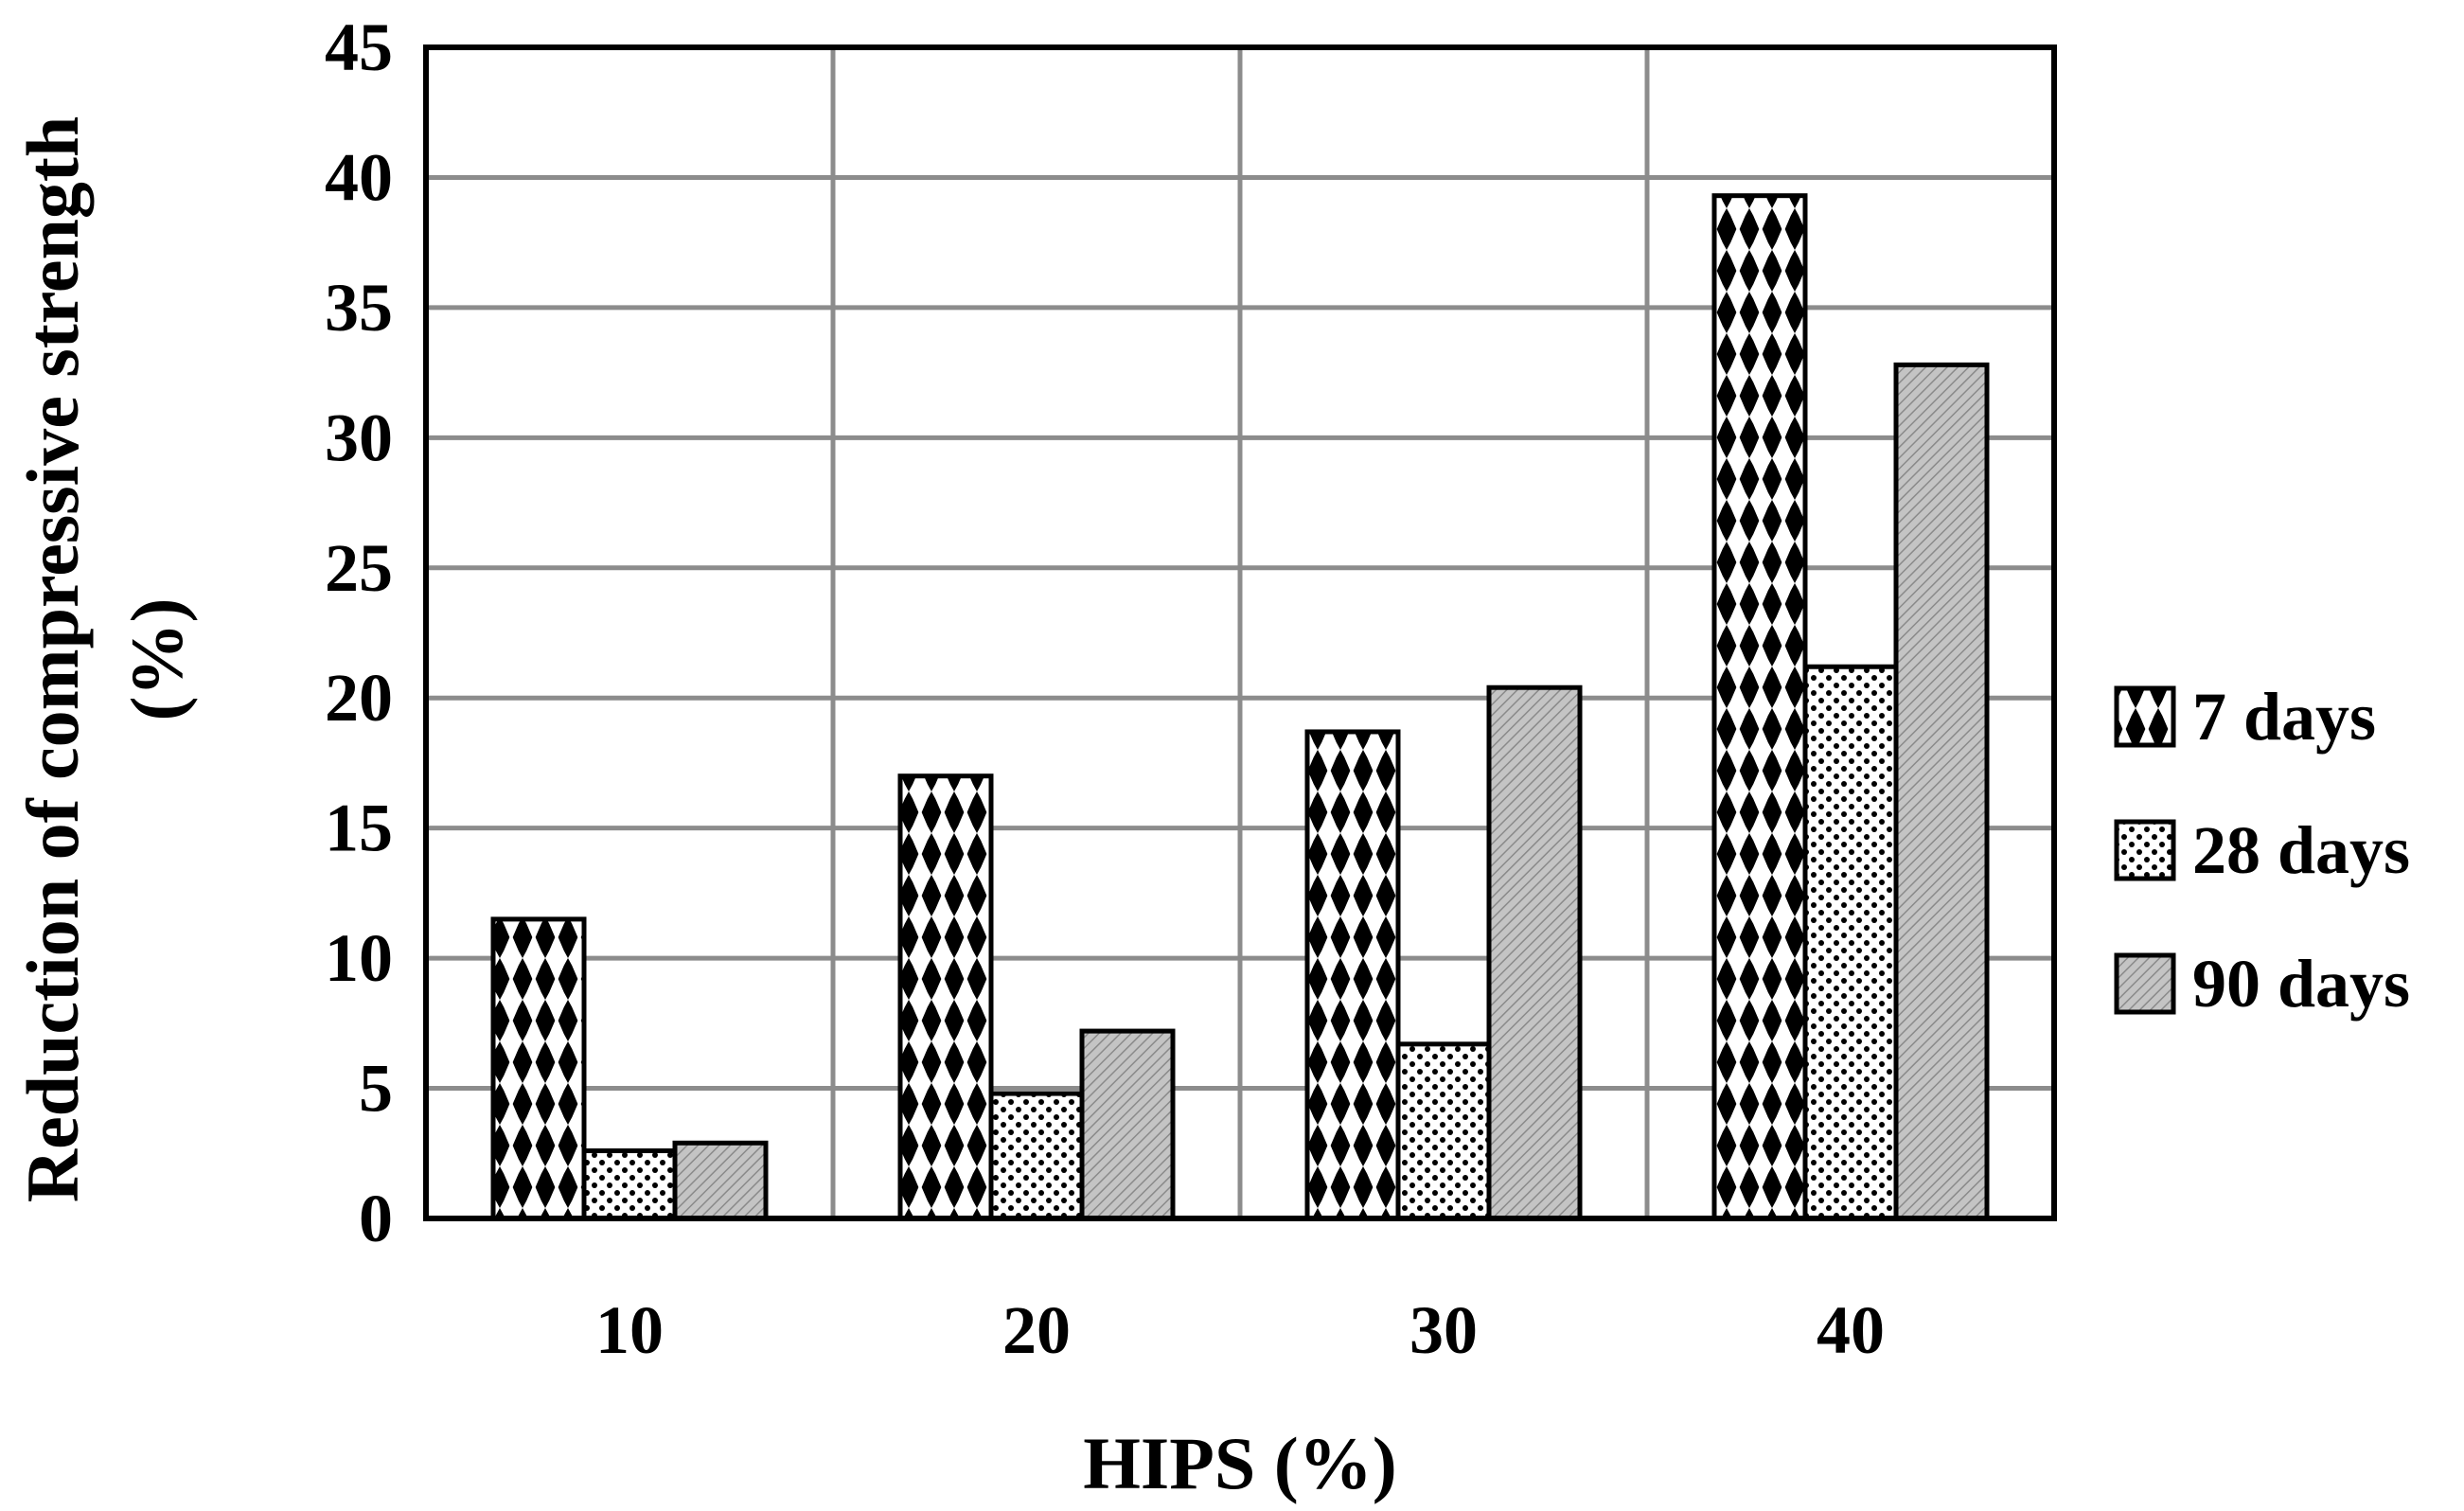 This screenshot has height=1511, width=2464. Describe the element at coordinates (1240, 1330) in the screenshot. I see `x-tick-labels: 10 20 30 40` at that location.